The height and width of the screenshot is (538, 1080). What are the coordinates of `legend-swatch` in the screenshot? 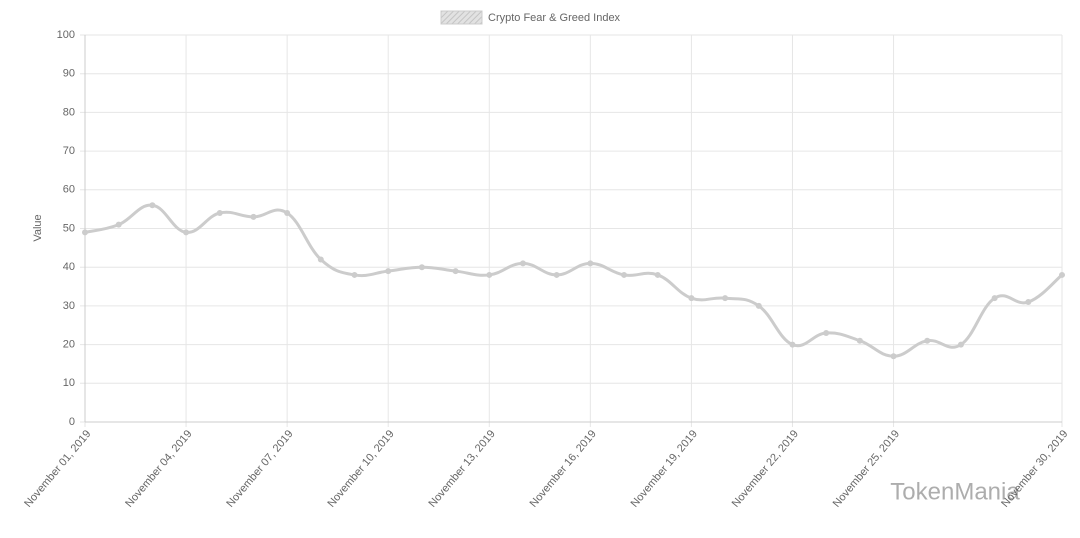 It's located at (461, 17).